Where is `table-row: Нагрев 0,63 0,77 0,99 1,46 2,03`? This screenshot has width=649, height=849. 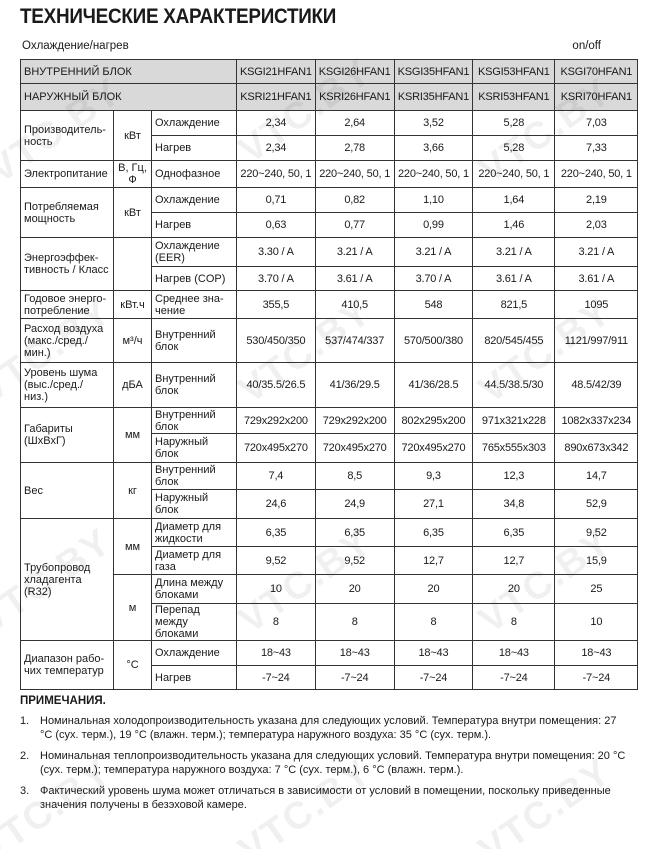
table-row: Нагрев 0,63 0,77 0,99 1,46 2,03 is located at coordinates (330, 225).